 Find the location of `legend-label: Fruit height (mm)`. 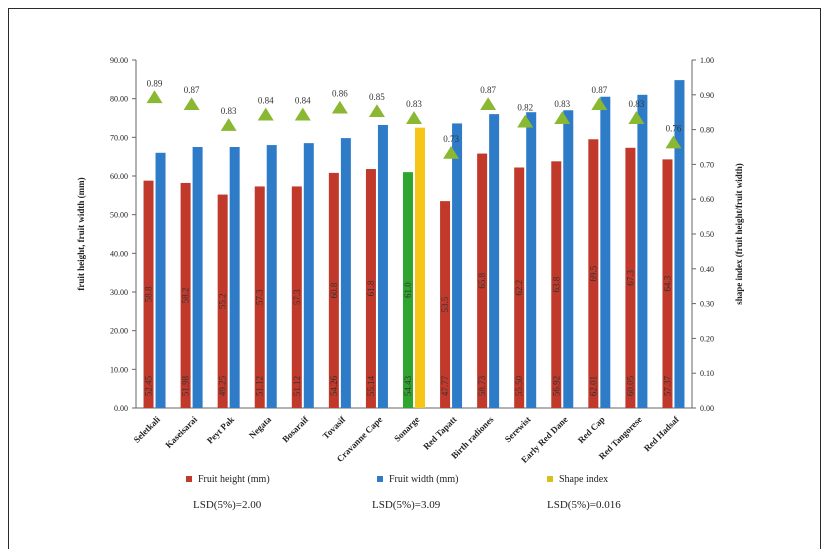

legend-label: Fruit height (mm) is located at coordinates (234, 479).